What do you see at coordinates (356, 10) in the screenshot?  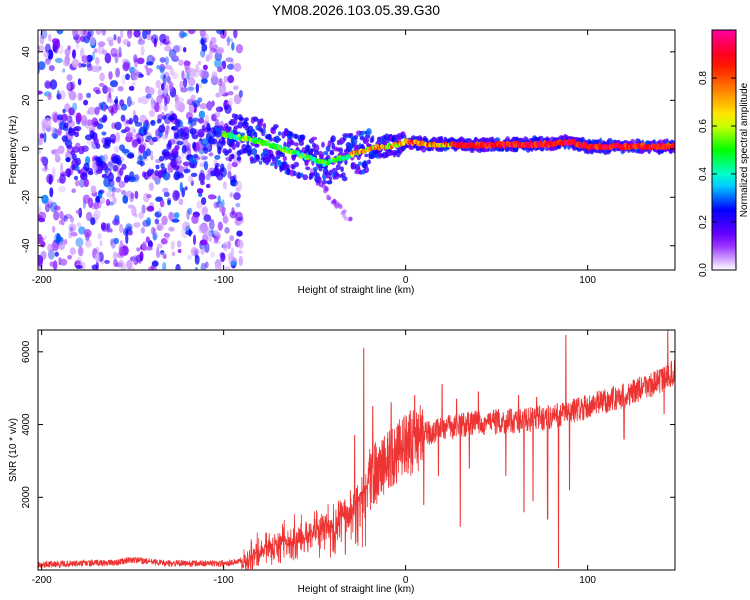 I see `figure-title: YM08.2026.103.05.39.G30` at bounding box center [356, 10].